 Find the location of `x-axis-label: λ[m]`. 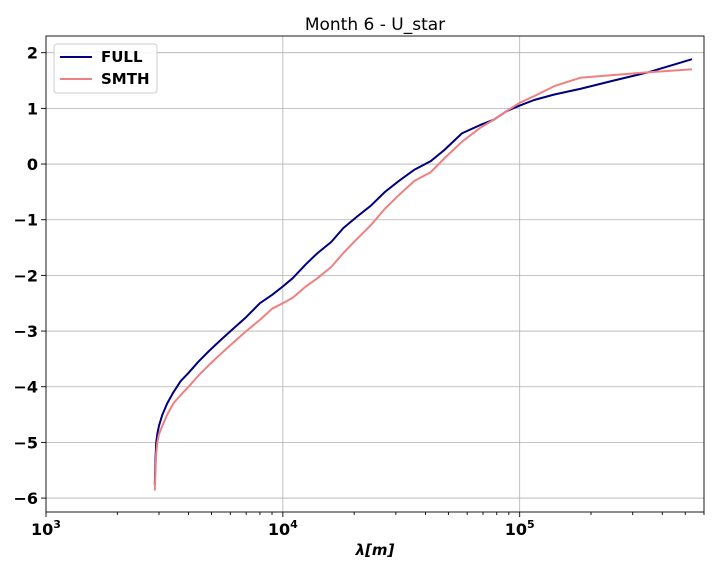

x-axis-label: λ[m] is located at coordinates (375, 550).